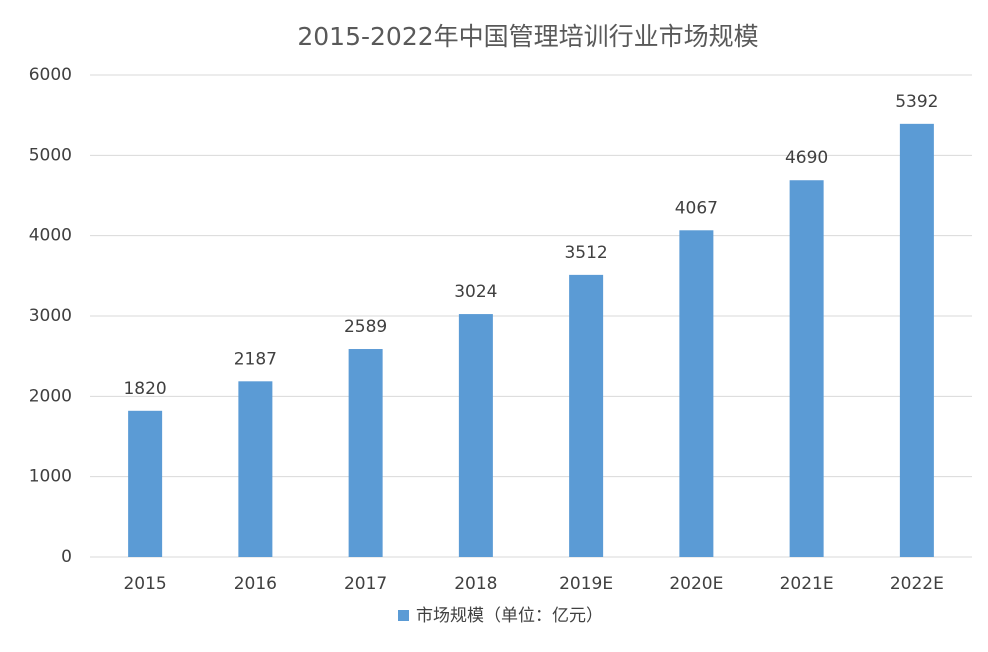 The height and width of the screenshot is (652, 988). Describe the element at coordinates (527, 36) in the screenshot. I see `chart-title: 2015-2022年中国管理培训行业市场规模` at that location.